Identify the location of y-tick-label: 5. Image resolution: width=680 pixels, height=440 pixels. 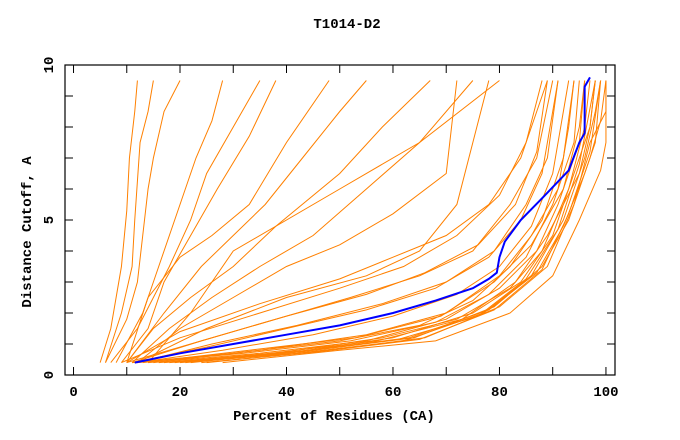
(50, 220).